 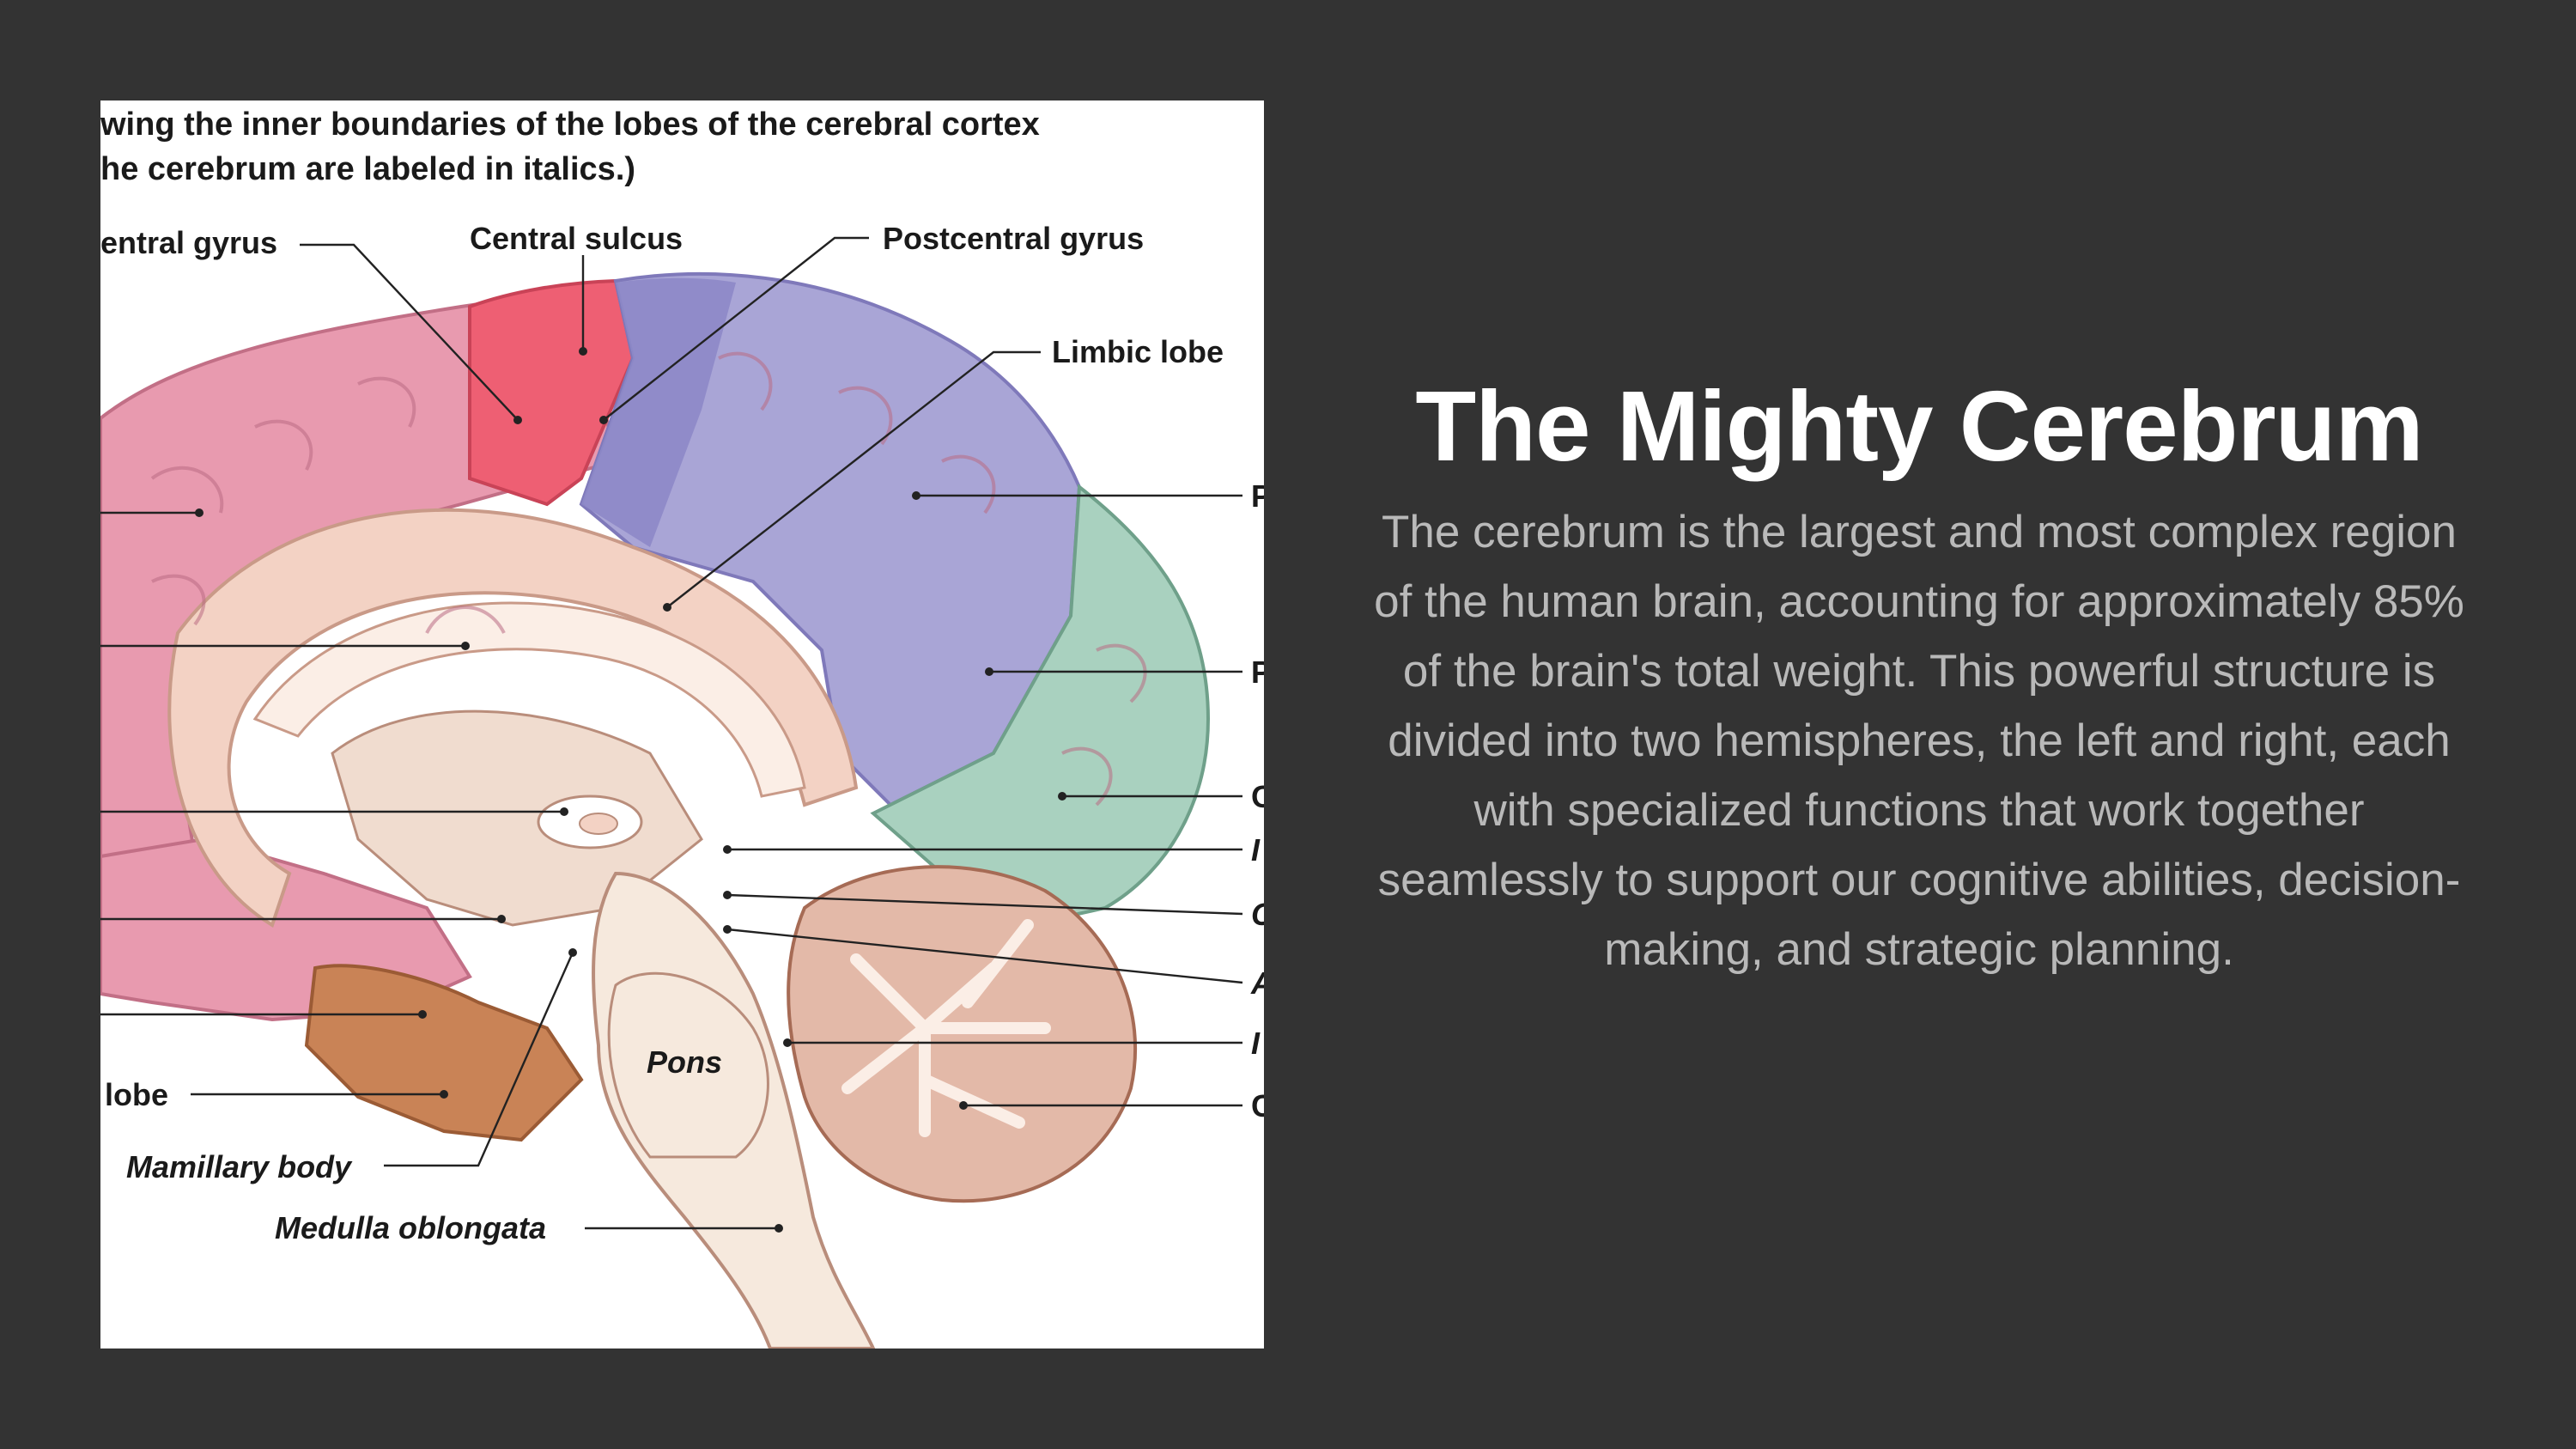 I want to click on adhesion-core, so click(x=598, y=824).